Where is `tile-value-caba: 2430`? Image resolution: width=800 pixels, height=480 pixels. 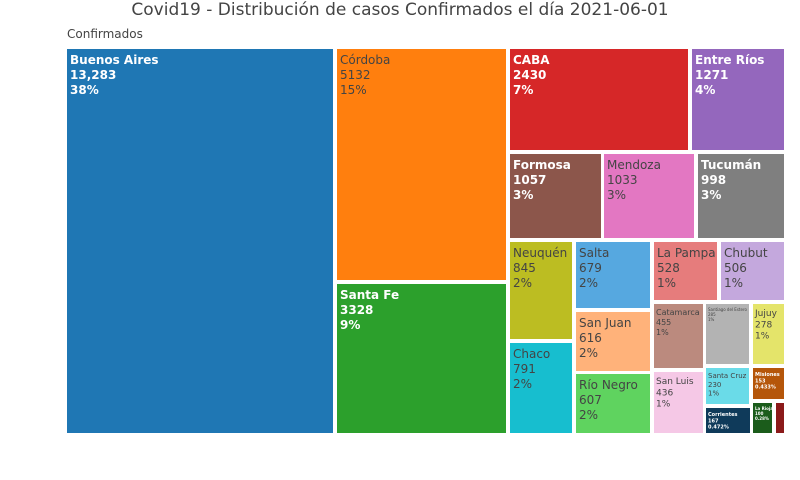 tile-value-caba: 2430 is located at coordinates (529, 75).